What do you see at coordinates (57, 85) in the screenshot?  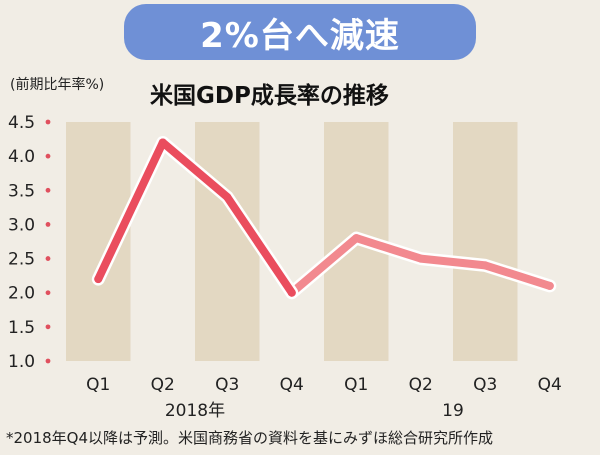 I see `y-axis-unit-label: (前期比年率%)` at bounding box center [57, 85].